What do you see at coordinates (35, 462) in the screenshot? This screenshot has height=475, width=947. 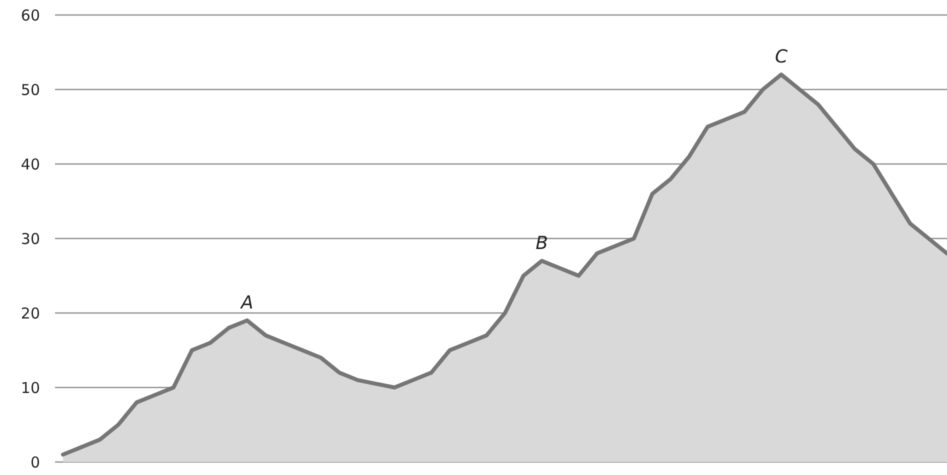 I see `y-tick-label: 0` at bounding box center [35, 462].